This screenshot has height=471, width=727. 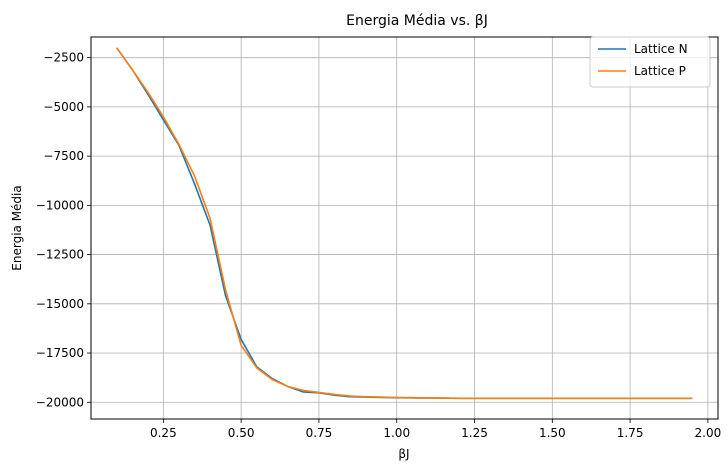 What do you see at coordinates (552, 433) in the screenshot?
I see `x-tick-label: 1.50` at bounding box center [552, 433].